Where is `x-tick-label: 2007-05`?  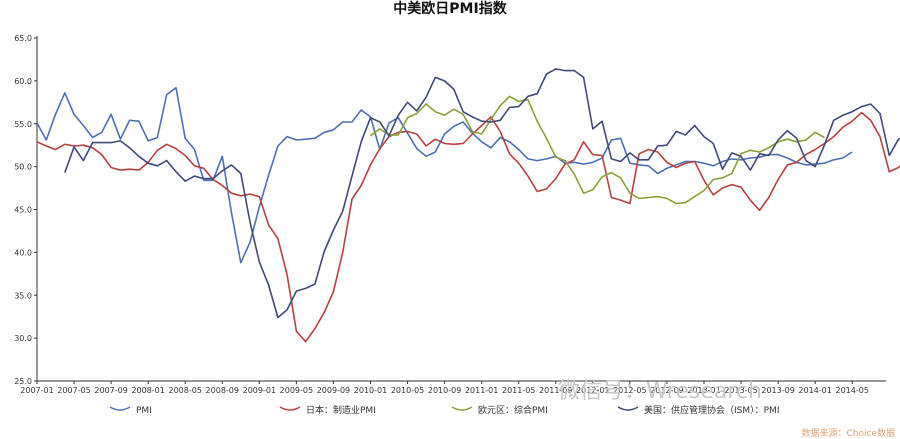 x-tick-label: 2007-05 is located at coordinates (73, 390).